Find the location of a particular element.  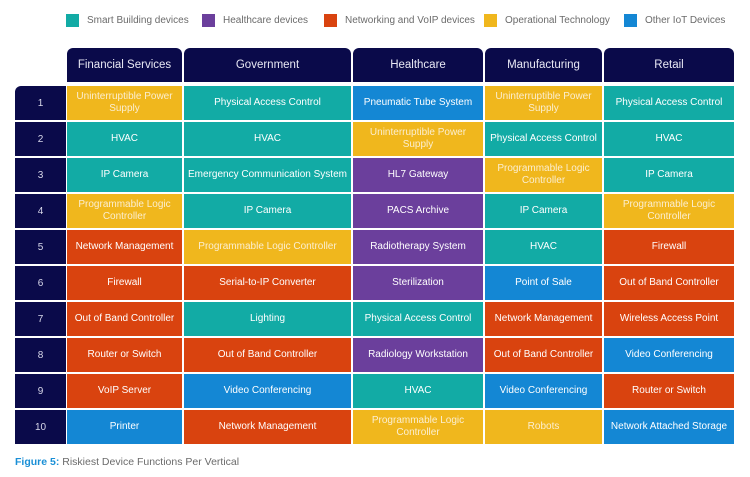

legend-label: Operational Technology is located at coordinates (557, 20).